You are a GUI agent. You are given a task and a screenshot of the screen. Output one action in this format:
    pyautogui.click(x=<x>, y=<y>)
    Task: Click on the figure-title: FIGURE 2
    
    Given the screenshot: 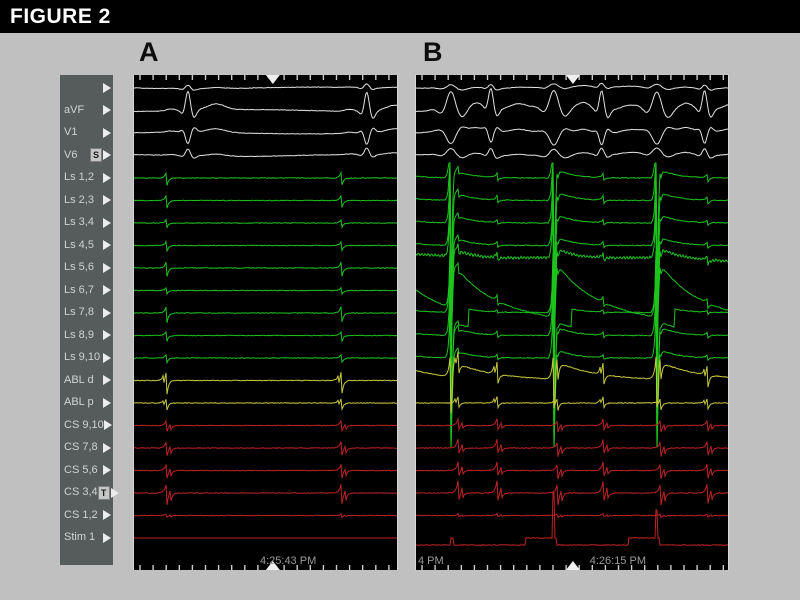 What is the action you would take?
    pyautogui.click(x=60, y=16)
    